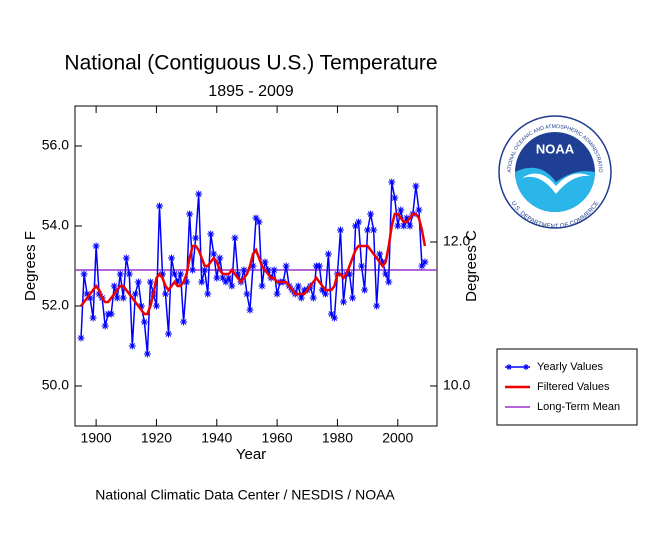 The width and height of the screenshot is (650, 534). What do you see at coordinates (55, 305) in the screenshot?
I see `y-tick-label: 52.0` at bounding box center [55, 305].